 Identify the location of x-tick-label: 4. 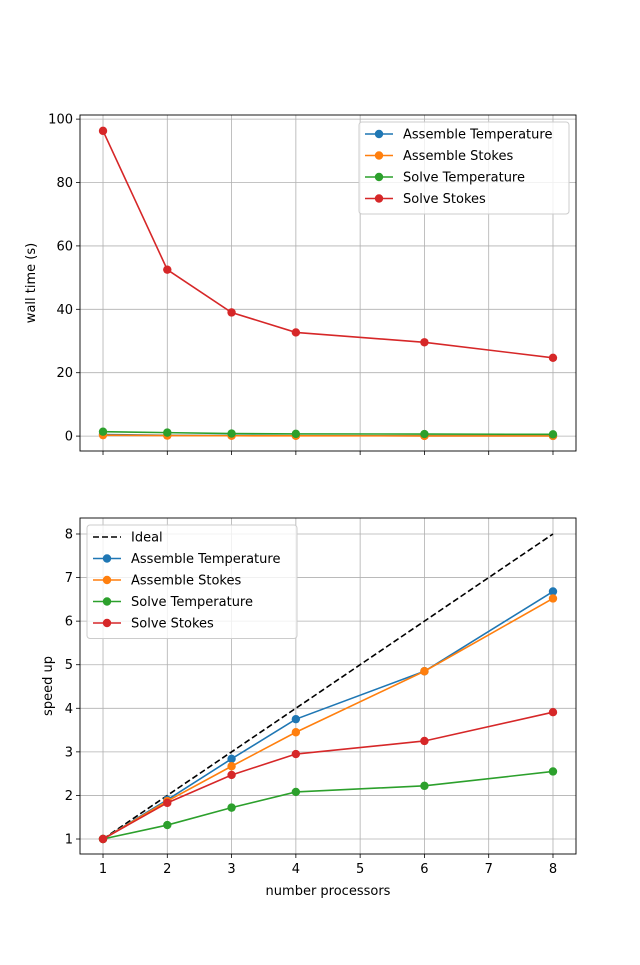
(296, 869).